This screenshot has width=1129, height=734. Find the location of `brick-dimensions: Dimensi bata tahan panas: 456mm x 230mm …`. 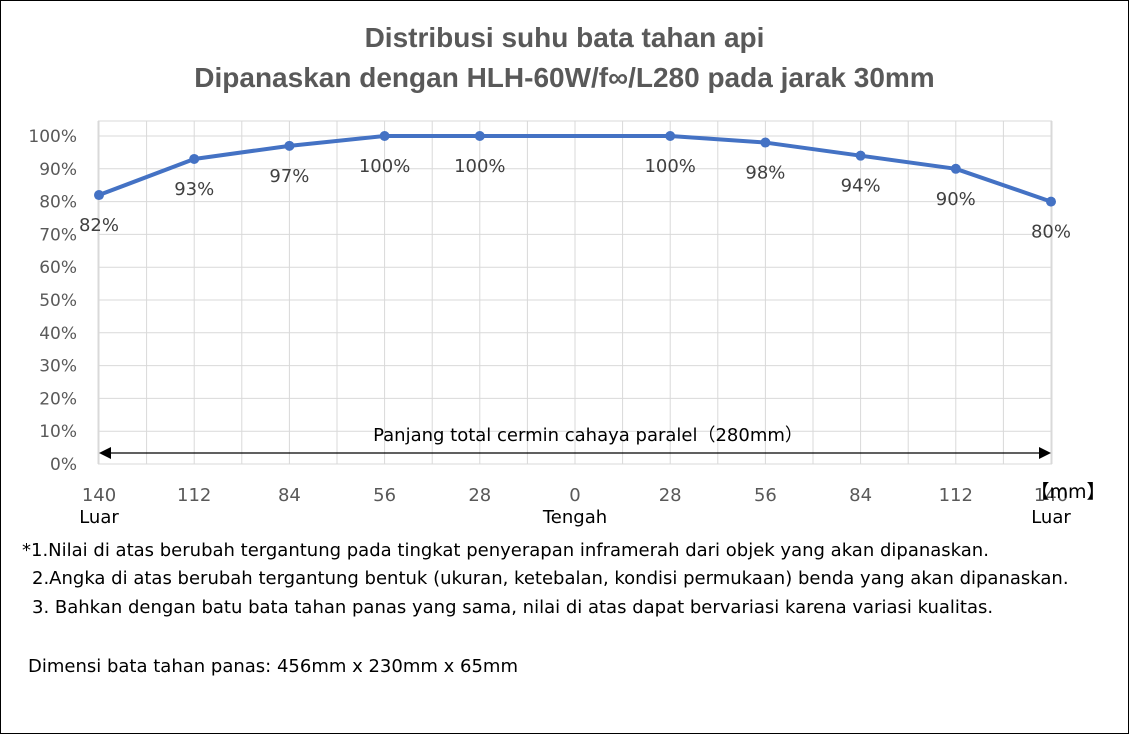

brick-dimensions: Dimensi bata tahan panas: 456mm x 230mm … is located at coordinates (273, 666).